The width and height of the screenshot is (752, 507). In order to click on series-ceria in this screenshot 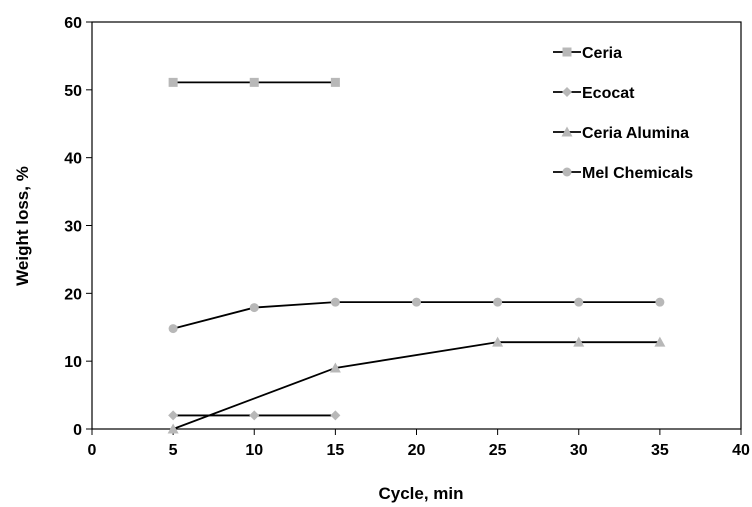, I will do `click(254, 82)`.